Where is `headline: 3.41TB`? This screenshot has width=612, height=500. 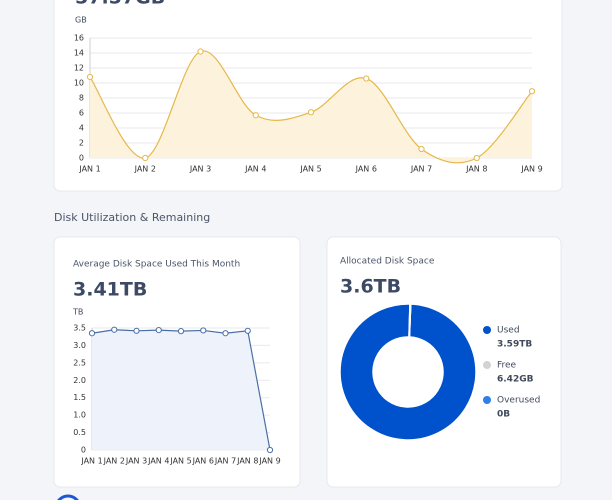
headline: 3.41TB is located at coordinates (110, 290).